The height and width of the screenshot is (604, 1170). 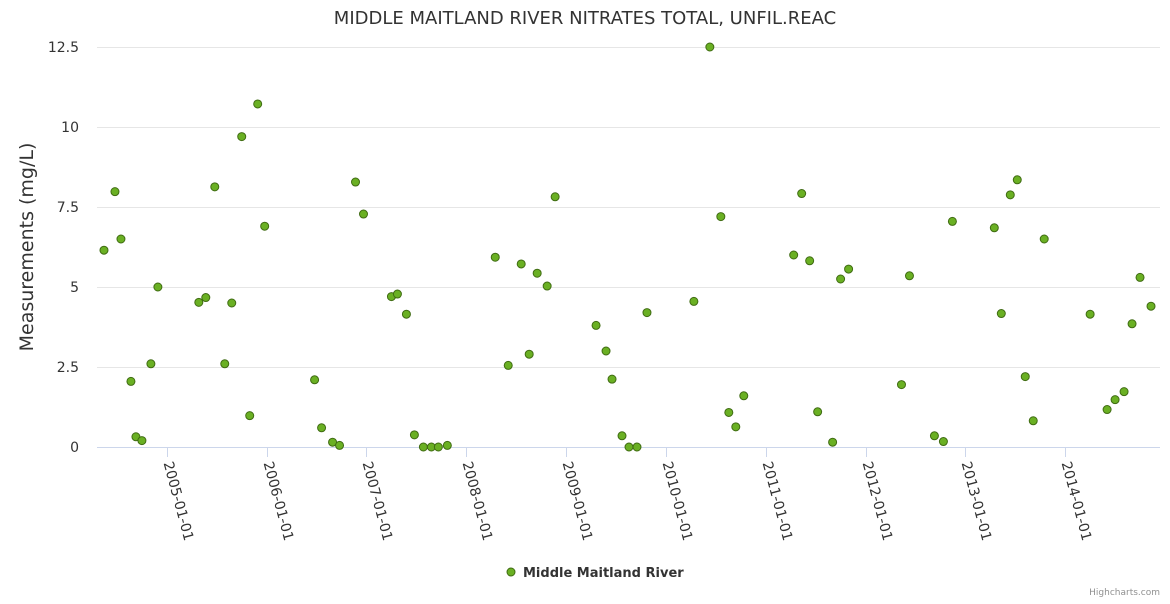 I want to click on x-tick-label: 2011-01-01, so click(x=777, y=501).